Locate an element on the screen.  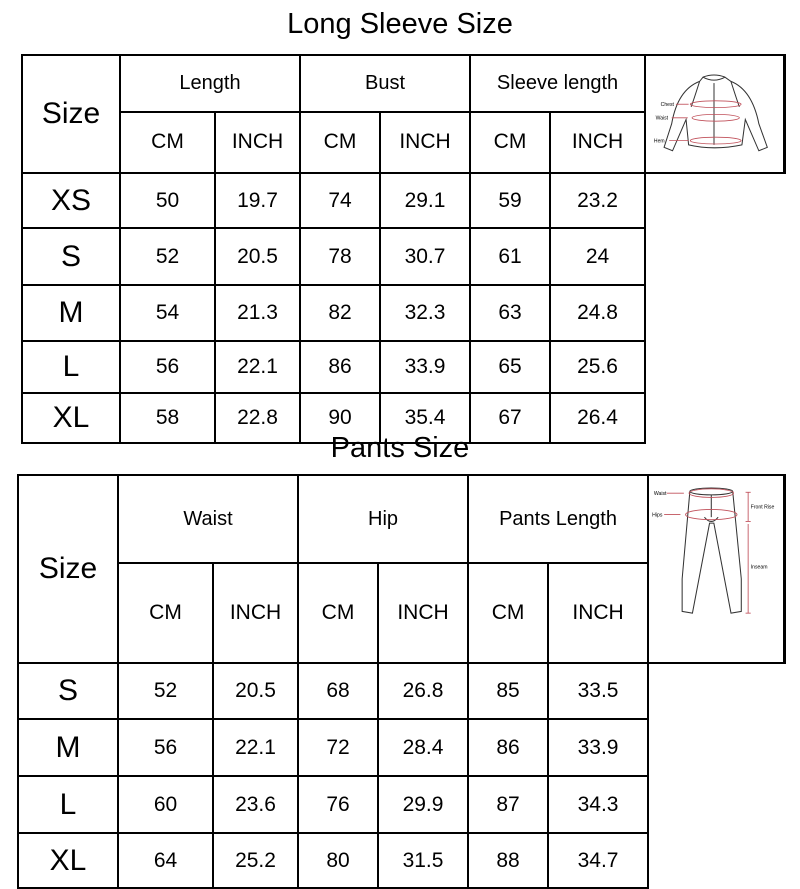
value-cell: 22.8 is located at coordinates (257, 418).